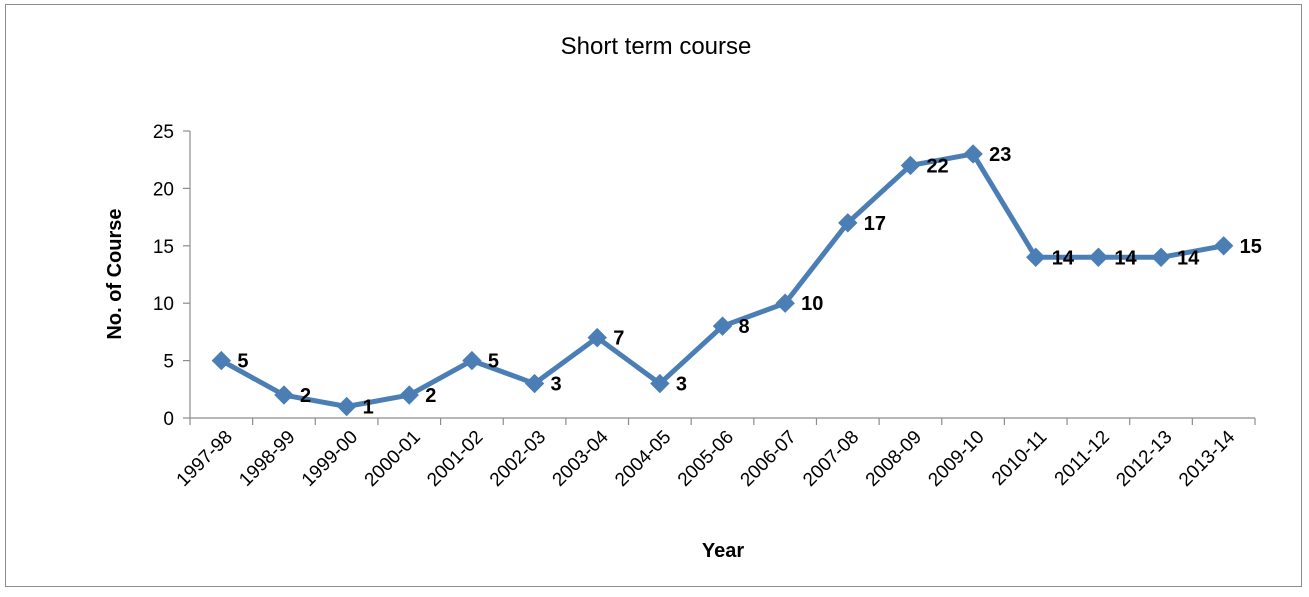  What do you see at coordinates (115, 273) in the screenshot?
I see `y-axis-title: No. of Course` at bounding box center [115, 273].